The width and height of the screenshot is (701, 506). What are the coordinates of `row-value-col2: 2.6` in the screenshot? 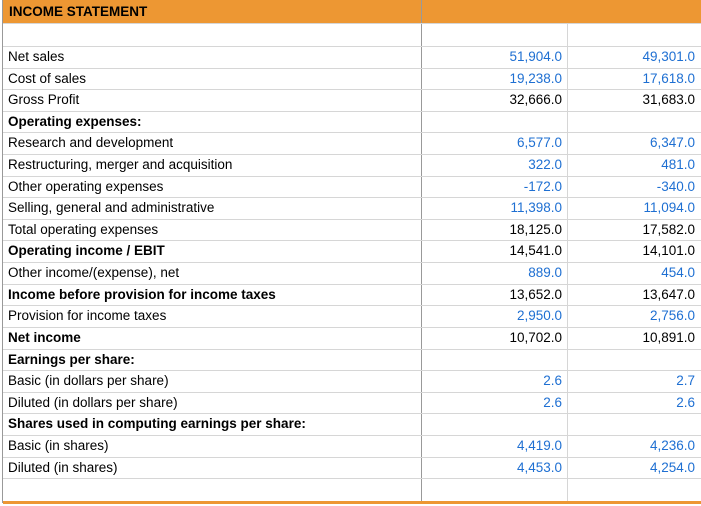 It's located at (685, 402).